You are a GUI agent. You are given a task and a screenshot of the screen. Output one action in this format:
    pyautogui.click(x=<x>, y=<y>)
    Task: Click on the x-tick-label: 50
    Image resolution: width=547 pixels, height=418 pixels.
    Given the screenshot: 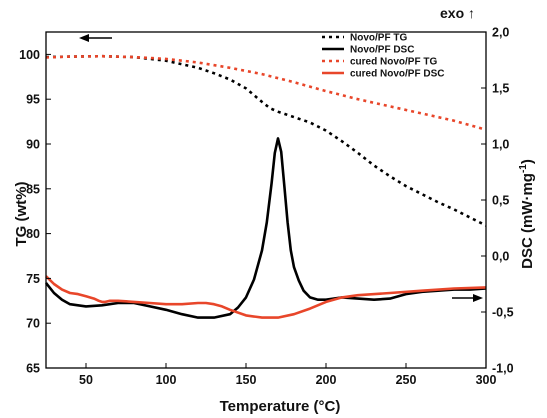 What is the action you would take?
    pyautogui.click(x=86, y=380)
    